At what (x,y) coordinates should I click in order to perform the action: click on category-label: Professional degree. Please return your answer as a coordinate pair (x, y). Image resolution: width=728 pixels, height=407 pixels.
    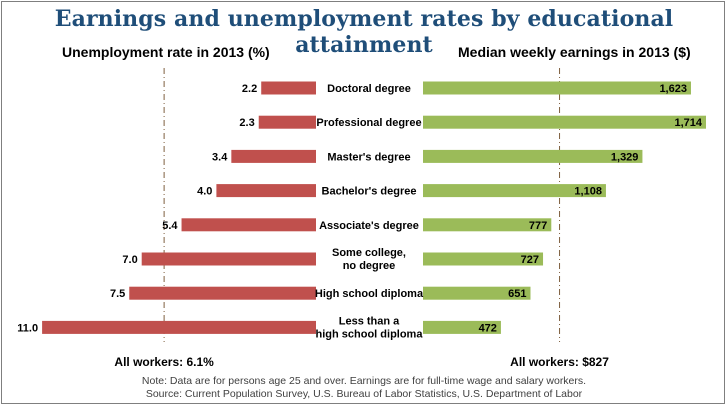
    Looking at the image, I should click on (368, 123).